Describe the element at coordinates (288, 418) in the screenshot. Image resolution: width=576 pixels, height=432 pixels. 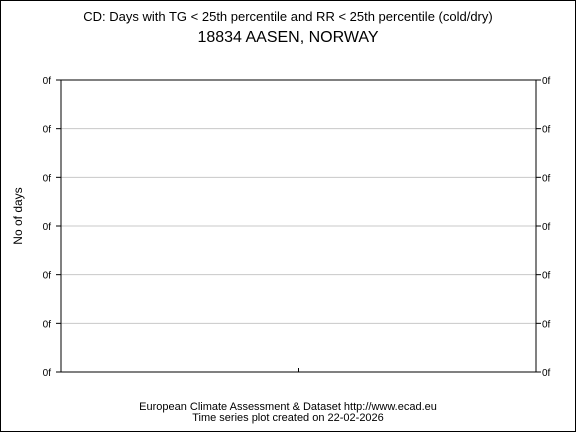
I see `footer-created-date: Time series plot created on 22-02-2026` at that location.